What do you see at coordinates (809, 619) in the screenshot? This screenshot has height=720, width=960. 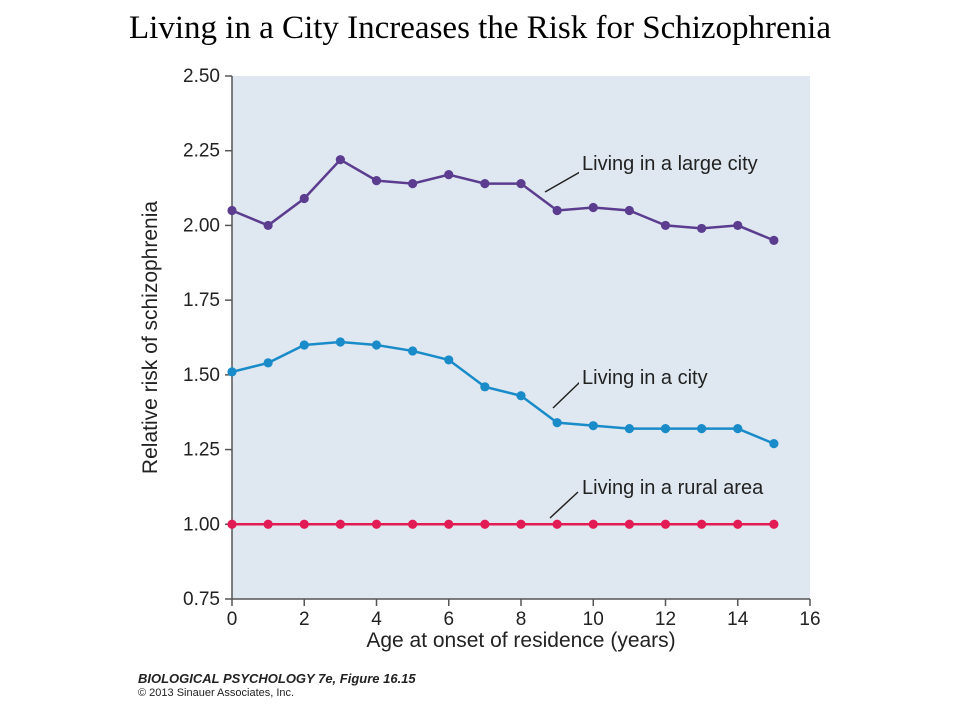 I see `x-tick-label: 16` at bounding box center [809, 619].